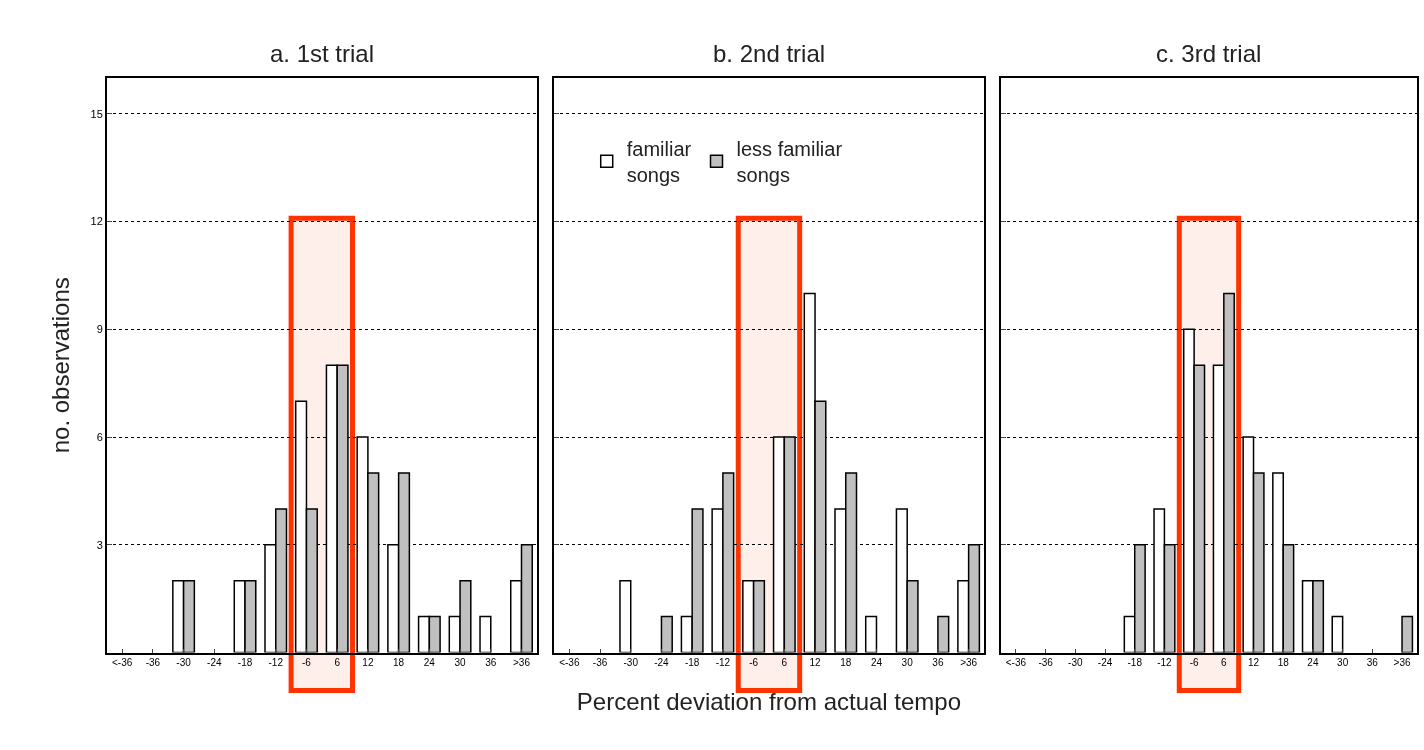 This screenshot has height=750, width=1424. I want to click on chart-title: a. 1st trial, so click(322, 53).